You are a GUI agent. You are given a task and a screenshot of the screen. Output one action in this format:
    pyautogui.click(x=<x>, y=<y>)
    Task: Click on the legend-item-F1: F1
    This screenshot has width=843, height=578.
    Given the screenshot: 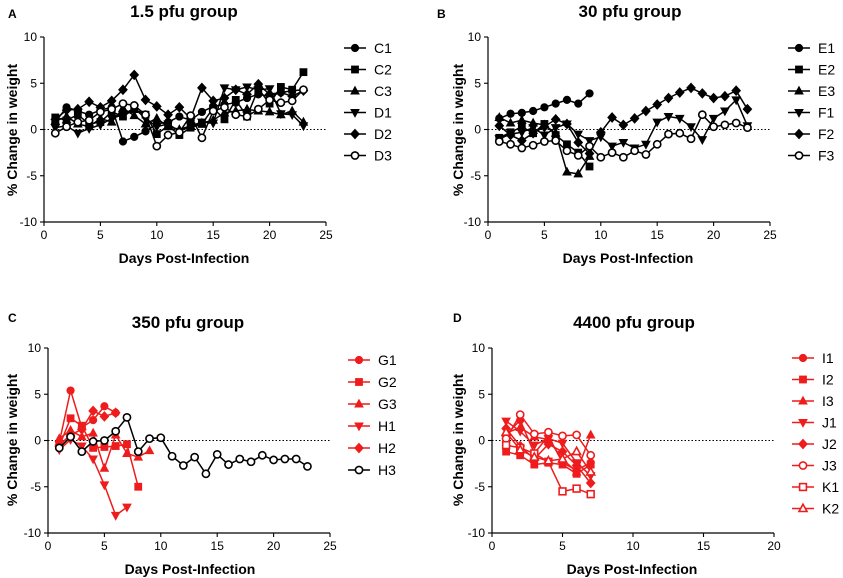 What is the action you would take?
    pyautogui.click(x=811, y=113)
    